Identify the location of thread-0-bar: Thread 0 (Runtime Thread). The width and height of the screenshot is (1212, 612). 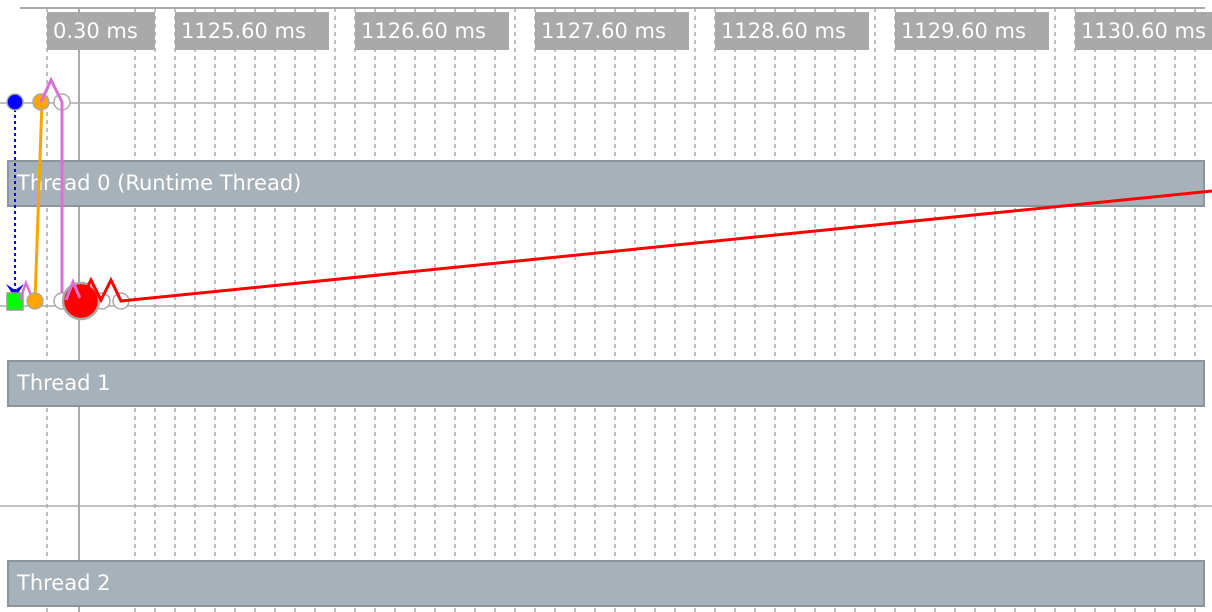
(606, 183).